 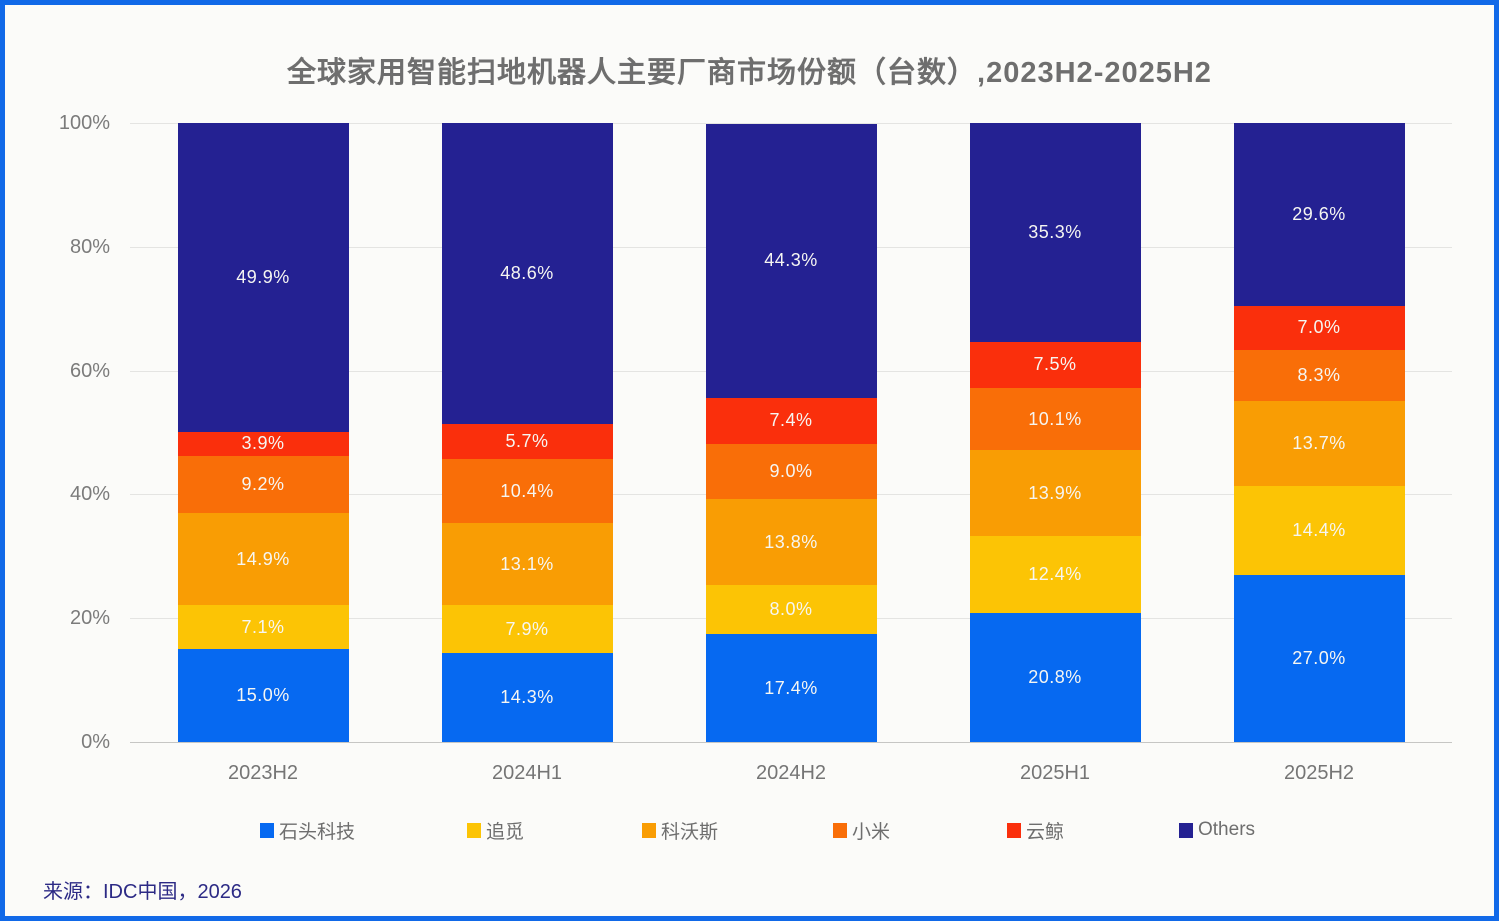 What do you see at coordinates (505, 832) in the screenshot?
I see `legend-label: 追觅` at bounding box center [505, 832].